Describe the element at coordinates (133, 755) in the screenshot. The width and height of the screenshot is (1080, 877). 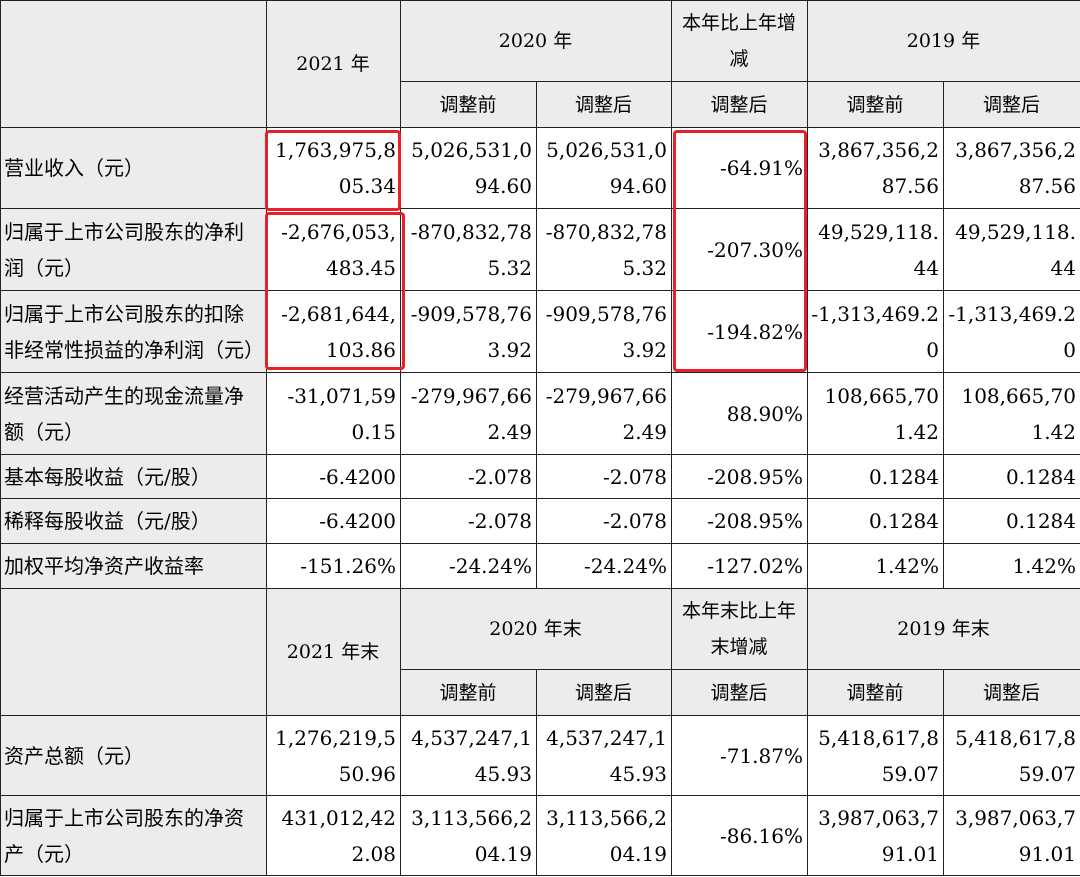
I see `row-label: 资产总额（元）` at that location.